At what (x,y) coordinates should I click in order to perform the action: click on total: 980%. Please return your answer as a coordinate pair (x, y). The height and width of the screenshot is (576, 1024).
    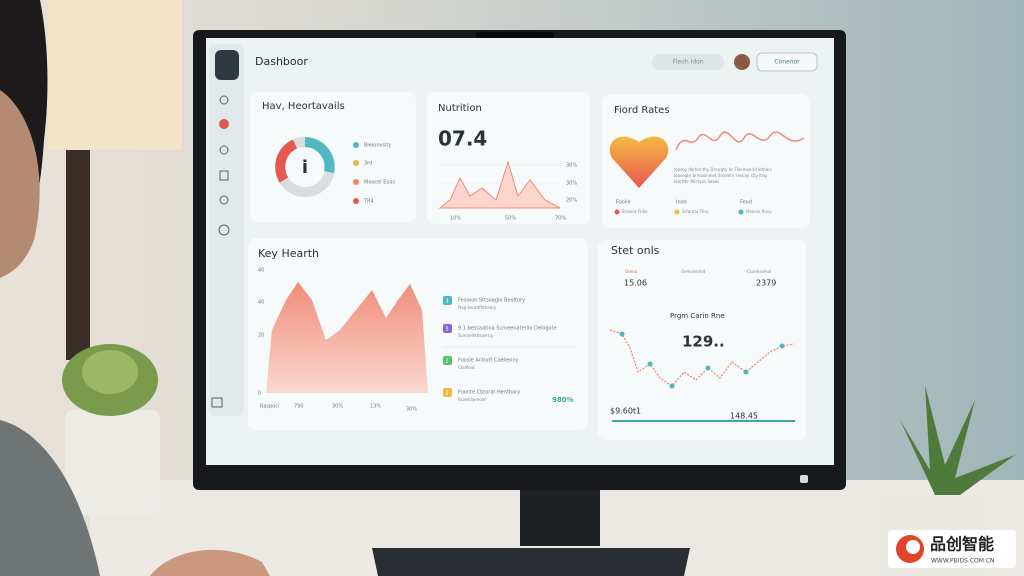
    Looking at the image, I should click on (563, 400).